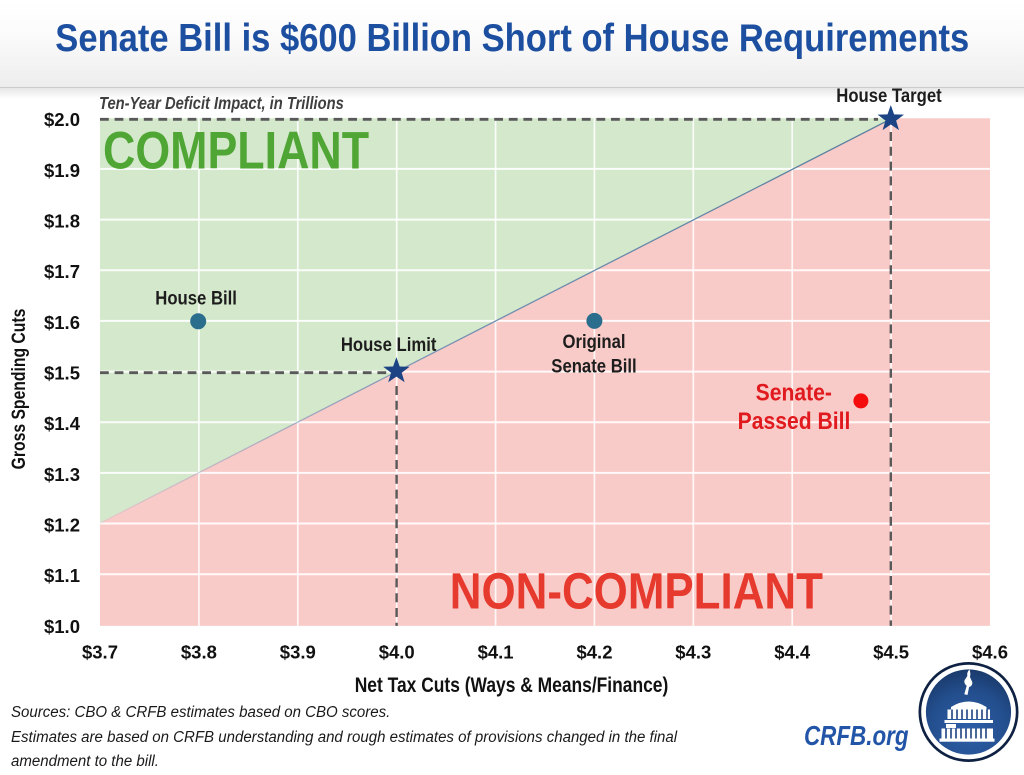  Describe the element at coordinates (100, 652) in the screenshot. I see `svg-text: $3.7` at that location.